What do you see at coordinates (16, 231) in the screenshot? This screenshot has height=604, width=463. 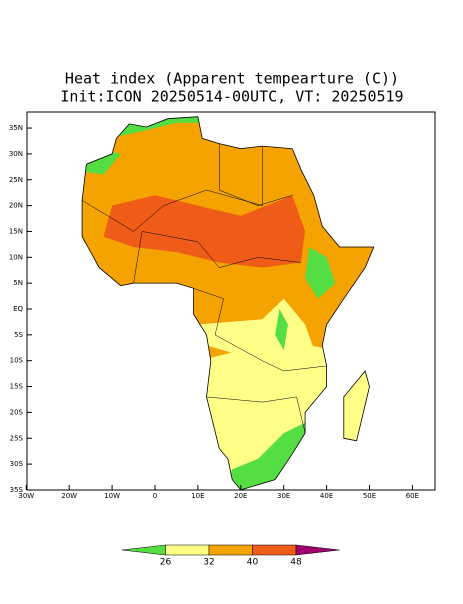 I see `y-tick-label: 15N` at bounding box center [16, 231].